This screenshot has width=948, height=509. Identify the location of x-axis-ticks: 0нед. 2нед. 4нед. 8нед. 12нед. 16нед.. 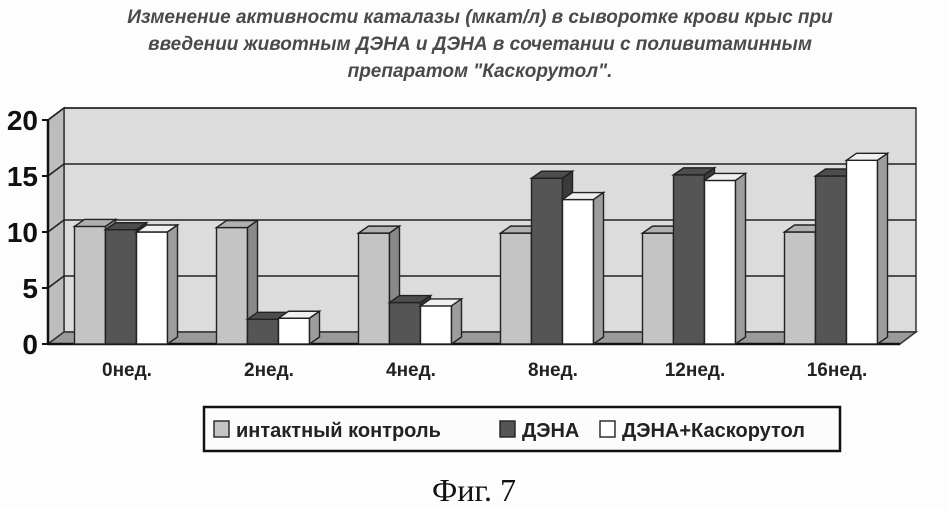
(484, 370).